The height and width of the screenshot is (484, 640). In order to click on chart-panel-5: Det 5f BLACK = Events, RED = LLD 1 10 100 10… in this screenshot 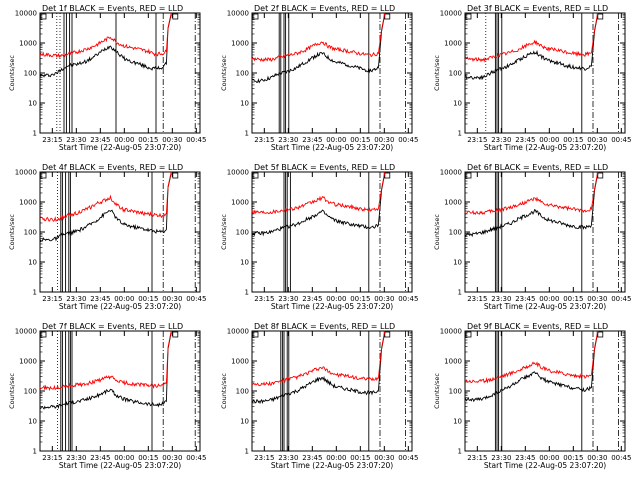, I will do `click(319, 237)`.